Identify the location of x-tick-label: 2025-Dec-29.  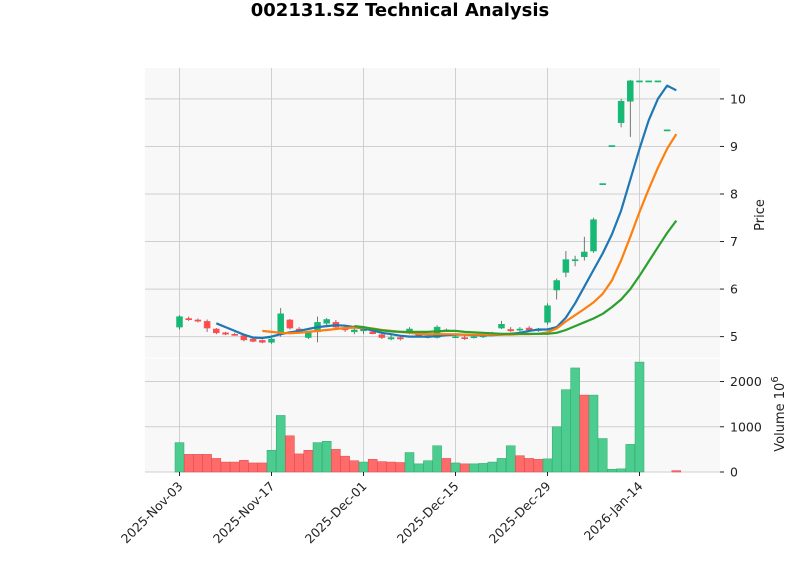
(520, 512).